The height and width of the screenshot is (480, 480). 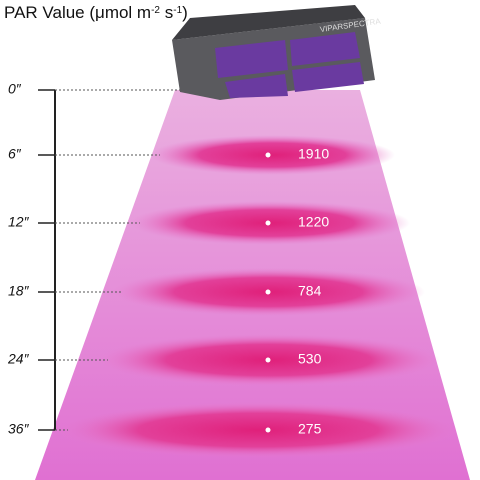 What do you see at coordinates (166, 12) in the screenshot?
I see `title-mid: s` at bounding box center [166, 12].